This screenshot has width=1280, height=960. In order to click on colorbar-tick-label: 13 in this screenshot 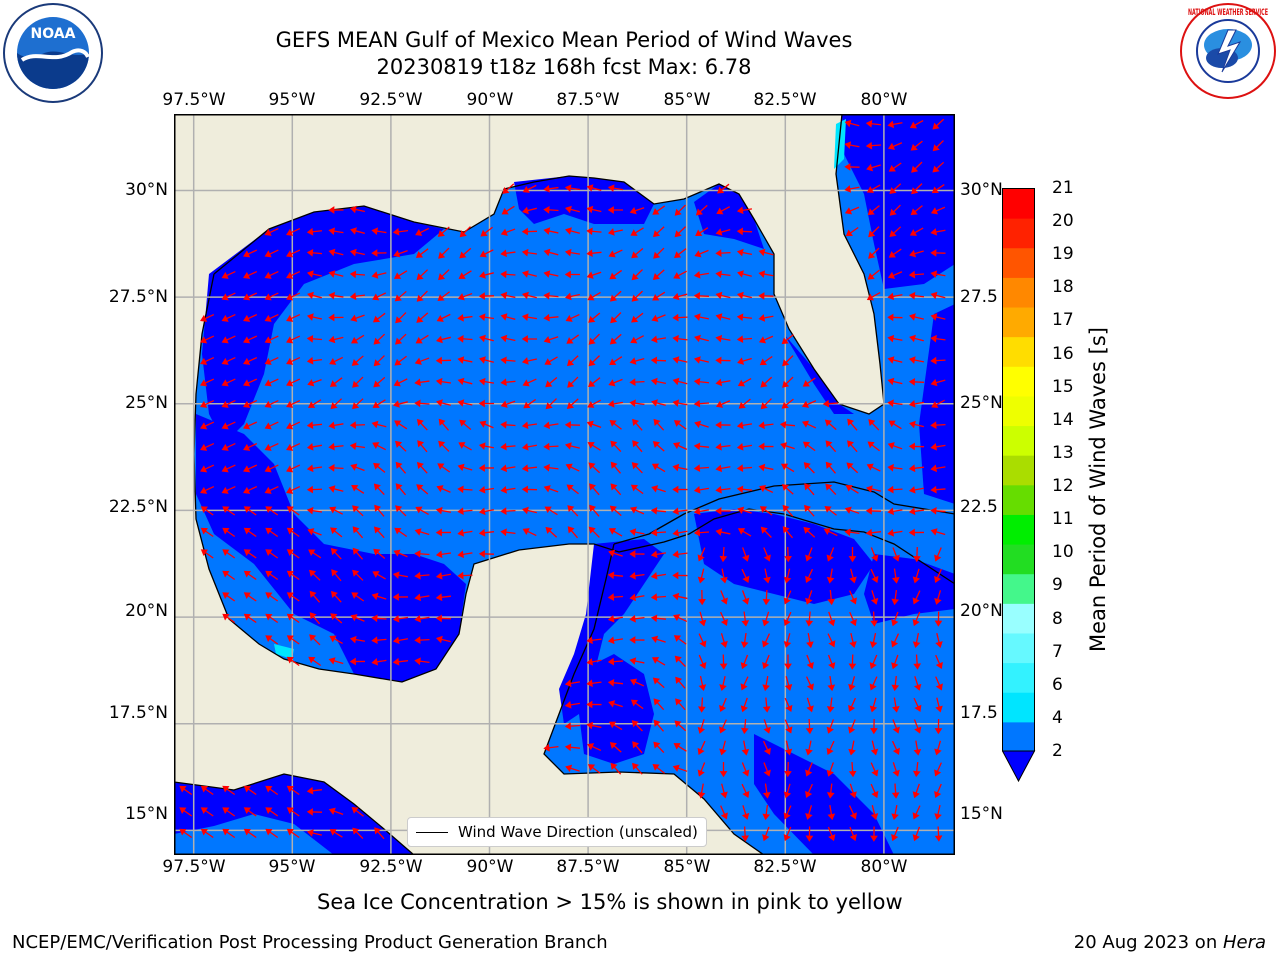, I will do `click(1063, 452)`.